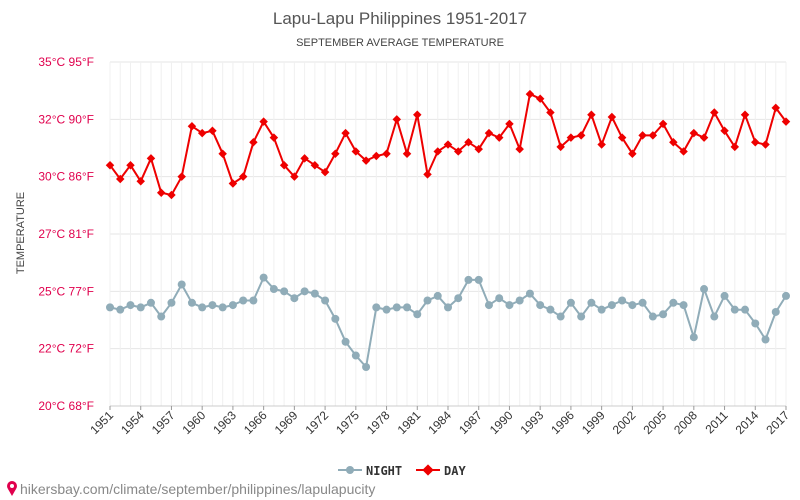 Image resolution: width=800 pixels, height=500 pixels. I want to click on legend: NIGHT DAY, so click(402, 471).